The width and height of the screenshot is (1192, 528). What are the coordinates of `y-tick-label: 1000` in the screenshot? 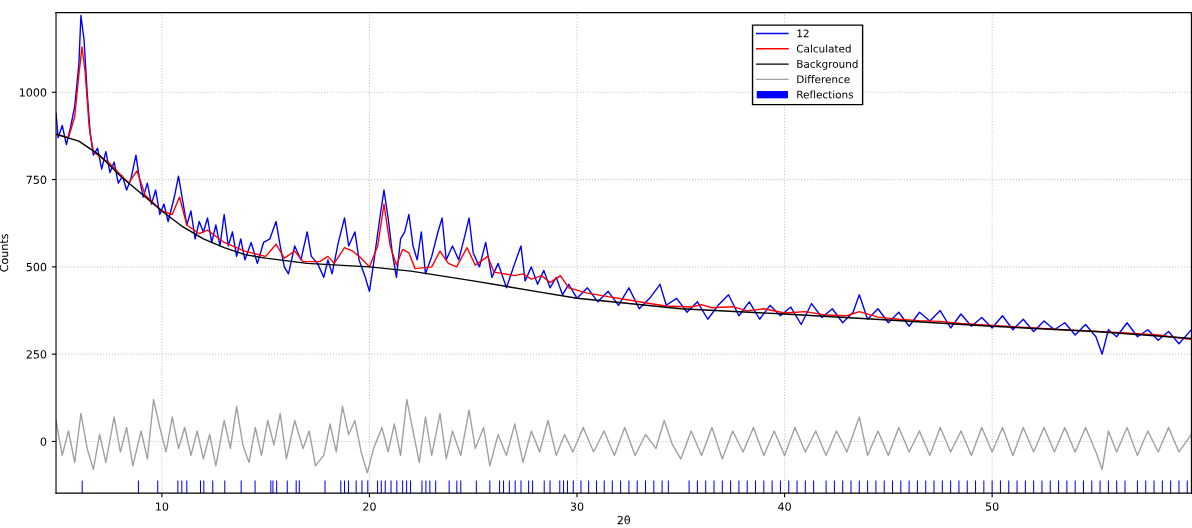 It's located at (33, 92).